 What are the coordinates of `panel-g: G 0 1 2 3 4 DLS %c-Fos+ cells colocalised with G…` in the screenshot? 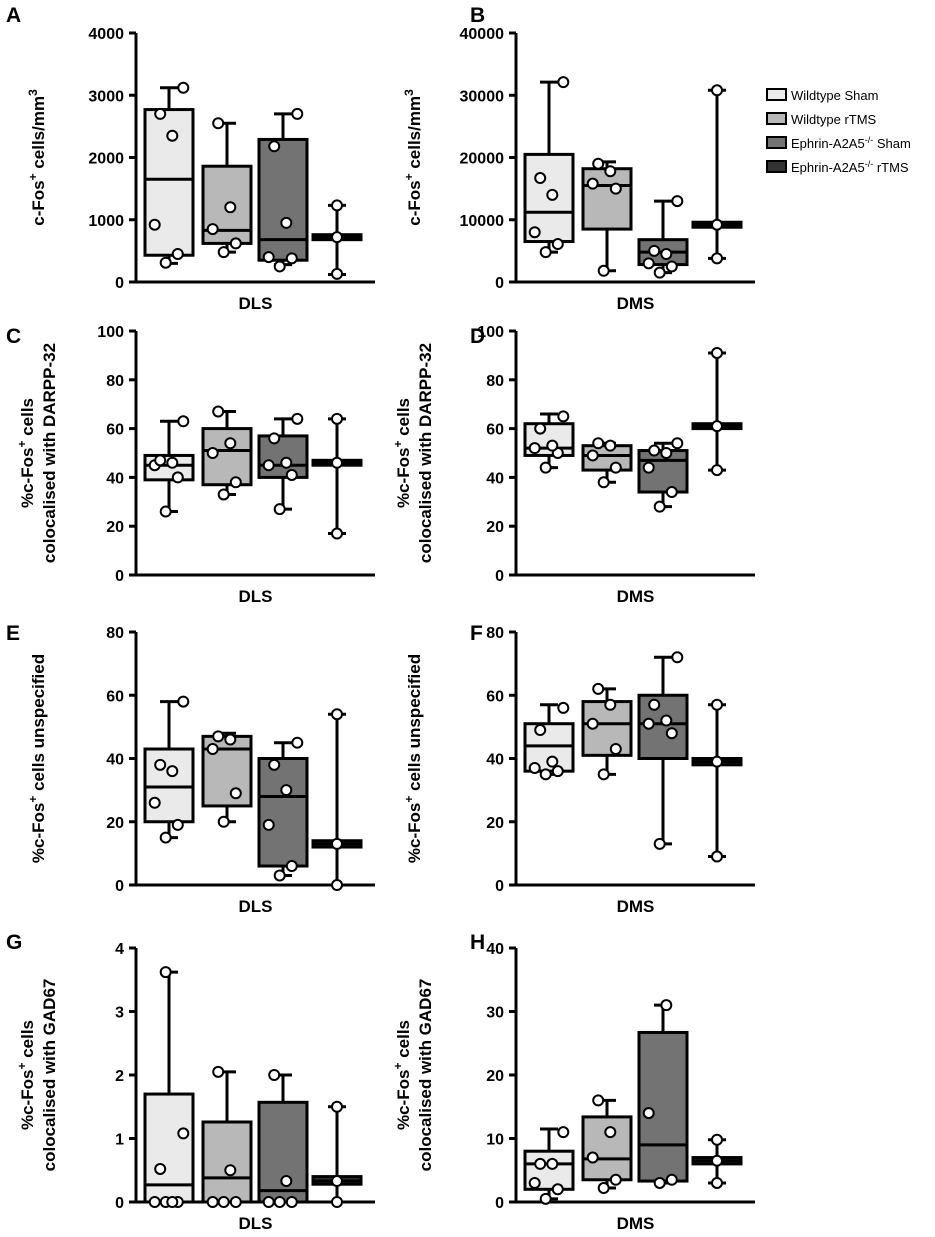 It's located at (190, 1082).